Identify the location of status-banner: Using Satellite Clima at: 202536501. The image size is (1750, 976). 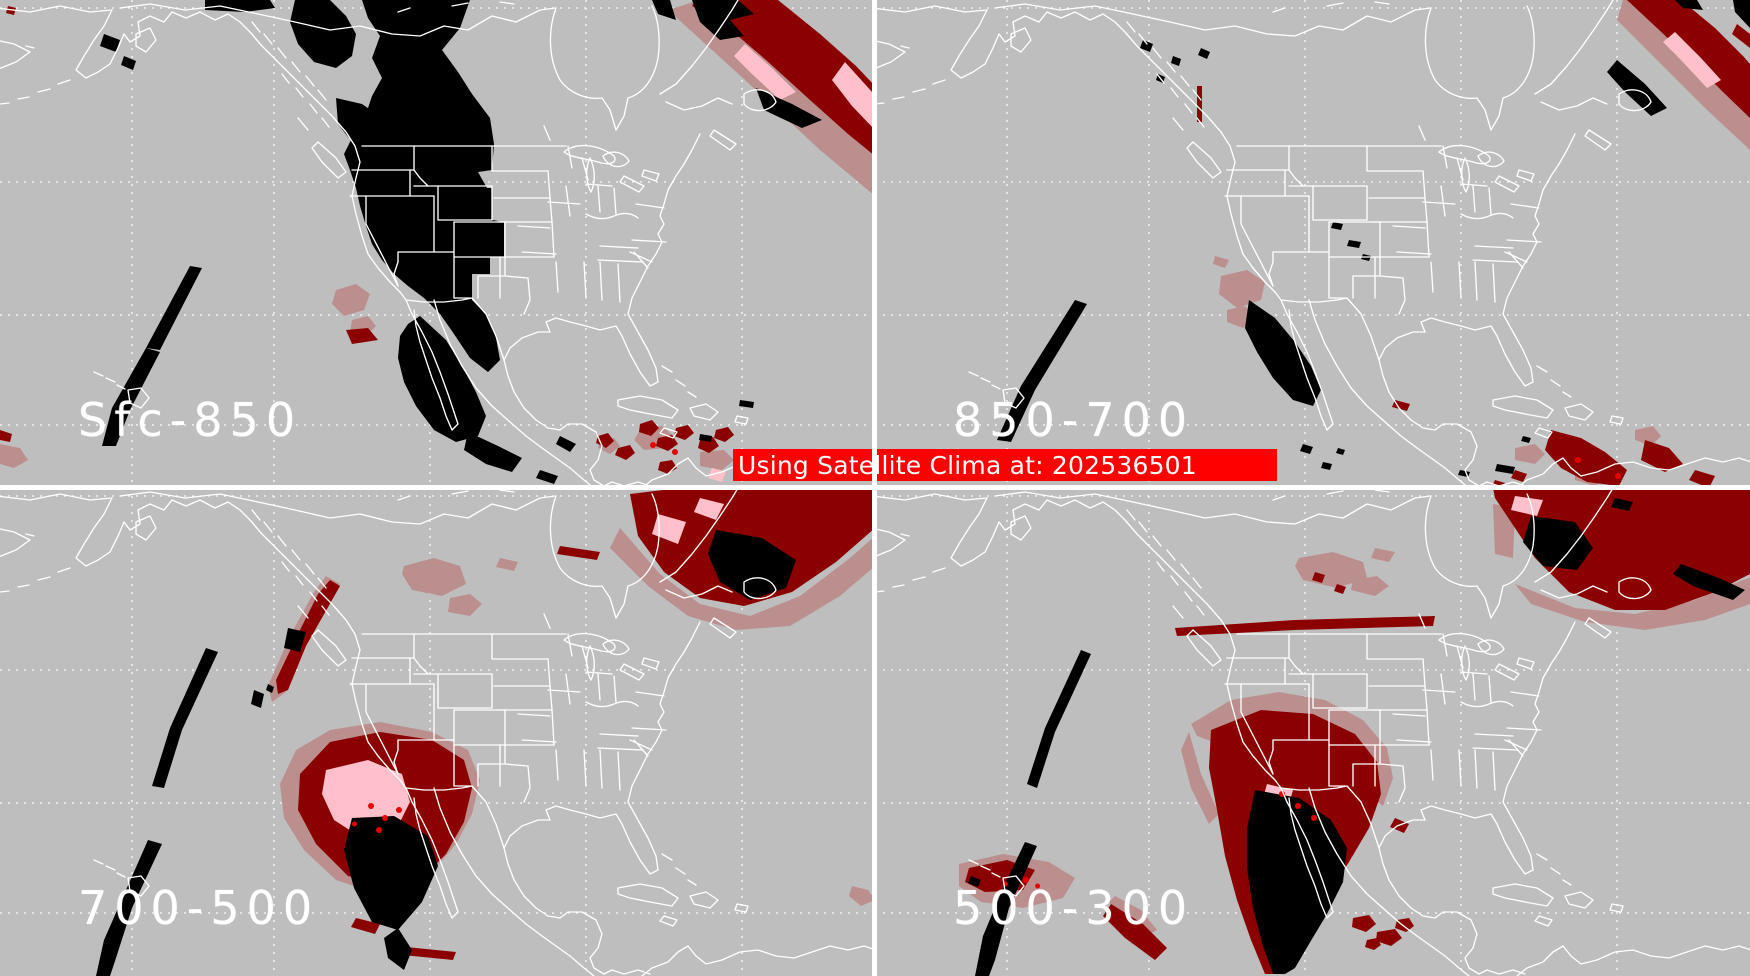
(1005, 465).